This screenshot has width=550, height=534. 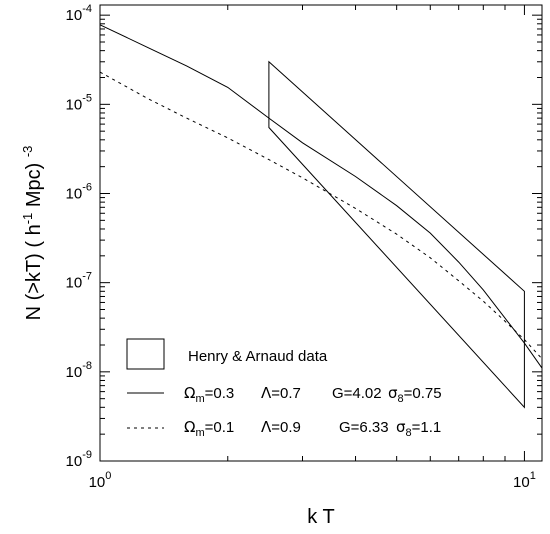 What do you see at coordinates (258, 356) in the screenshot?
I see `legend-box-label: Henry & Arnaud data` at bounding box center [258, 356].